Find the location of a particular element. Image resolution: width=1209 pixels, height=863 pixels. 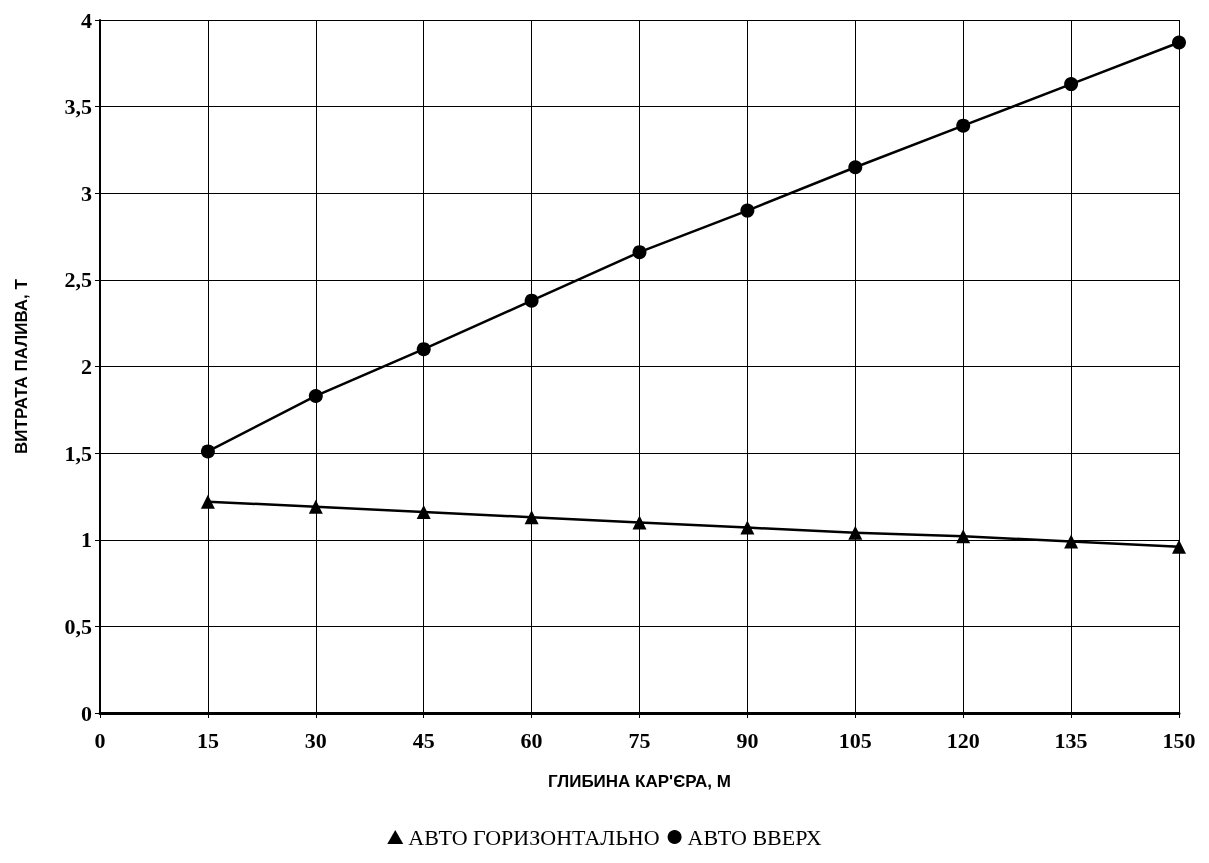

x-axis-title: ГЛИБИНА КАР'ЄРА, М is located at coordinates (639, 781).